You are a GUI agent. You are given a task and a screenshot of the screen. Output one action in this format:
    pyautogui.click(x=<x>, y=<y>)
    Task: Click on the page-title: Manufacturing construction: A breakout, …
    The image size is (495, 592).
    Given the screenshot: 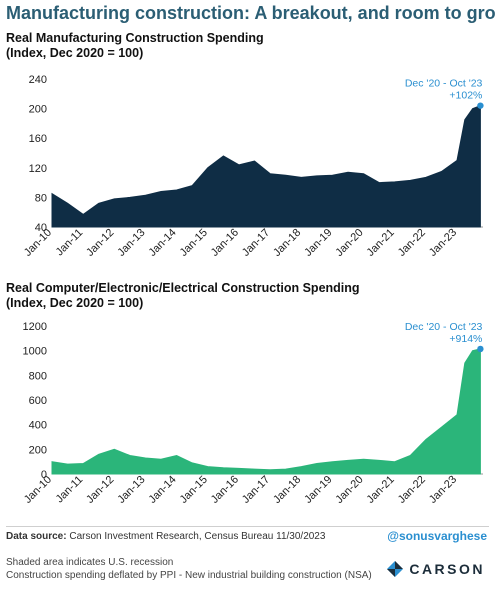 What is the action you would take?
    pyautogui.click(x=250, y=13)
    